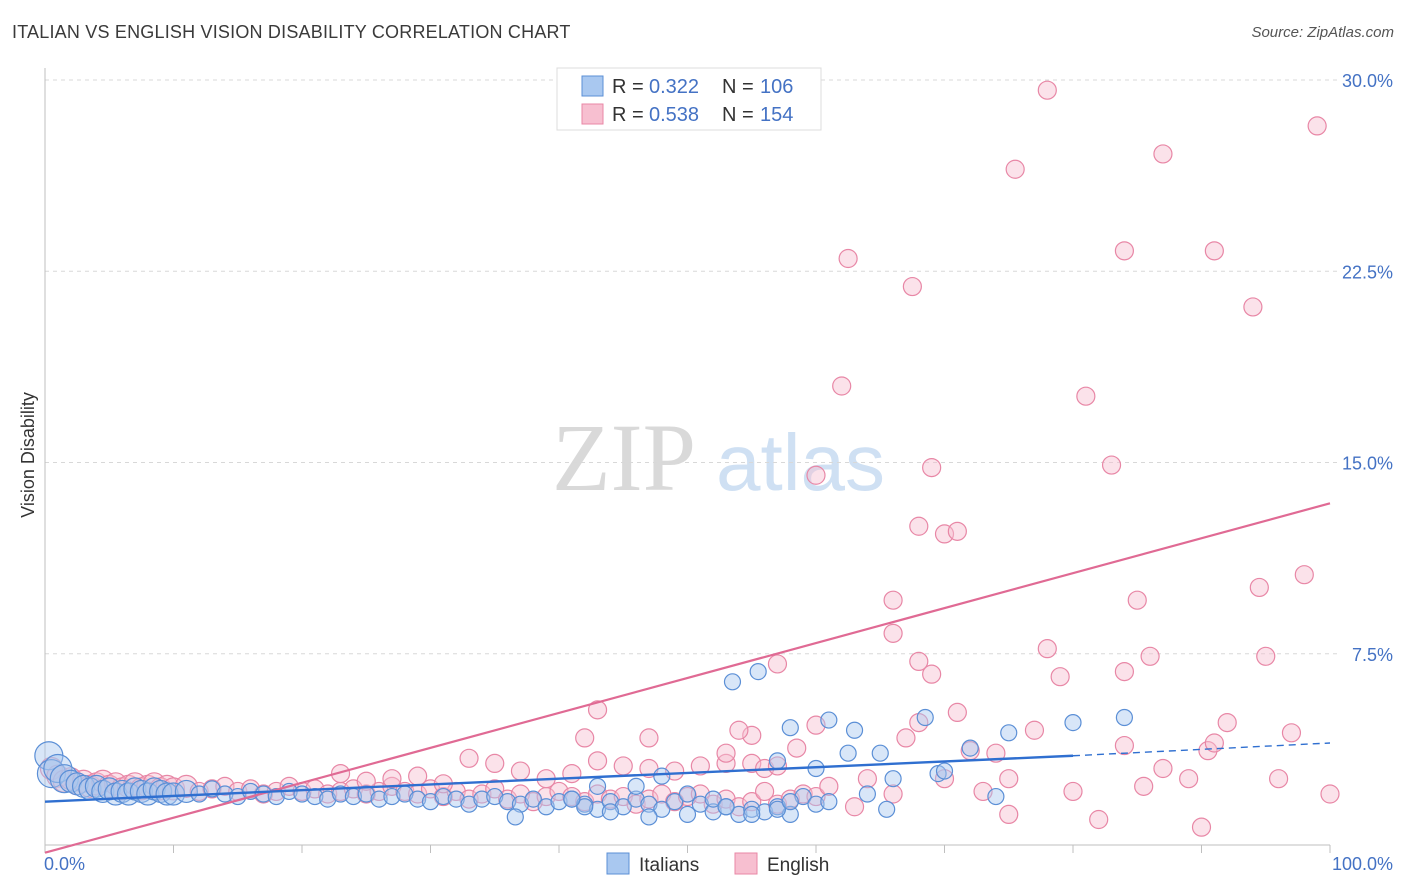  Describe the element at coordinates (1367, 464) in the screenshot. I see `y-tick-label: 15.0%` at that location.